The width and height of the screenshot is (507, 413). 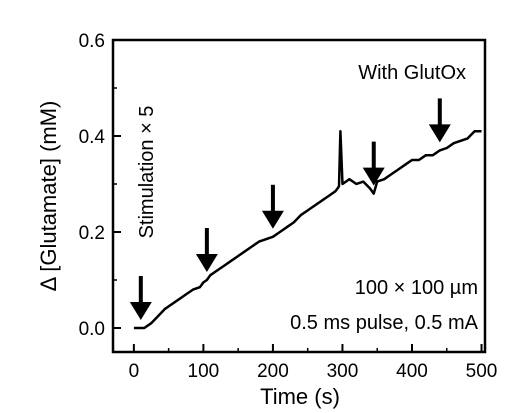 What do you see at coordinates (147, 172) in the screenshot?
I see `stimulation-label: Stimulation × 5` at bounding box center [147, 172].